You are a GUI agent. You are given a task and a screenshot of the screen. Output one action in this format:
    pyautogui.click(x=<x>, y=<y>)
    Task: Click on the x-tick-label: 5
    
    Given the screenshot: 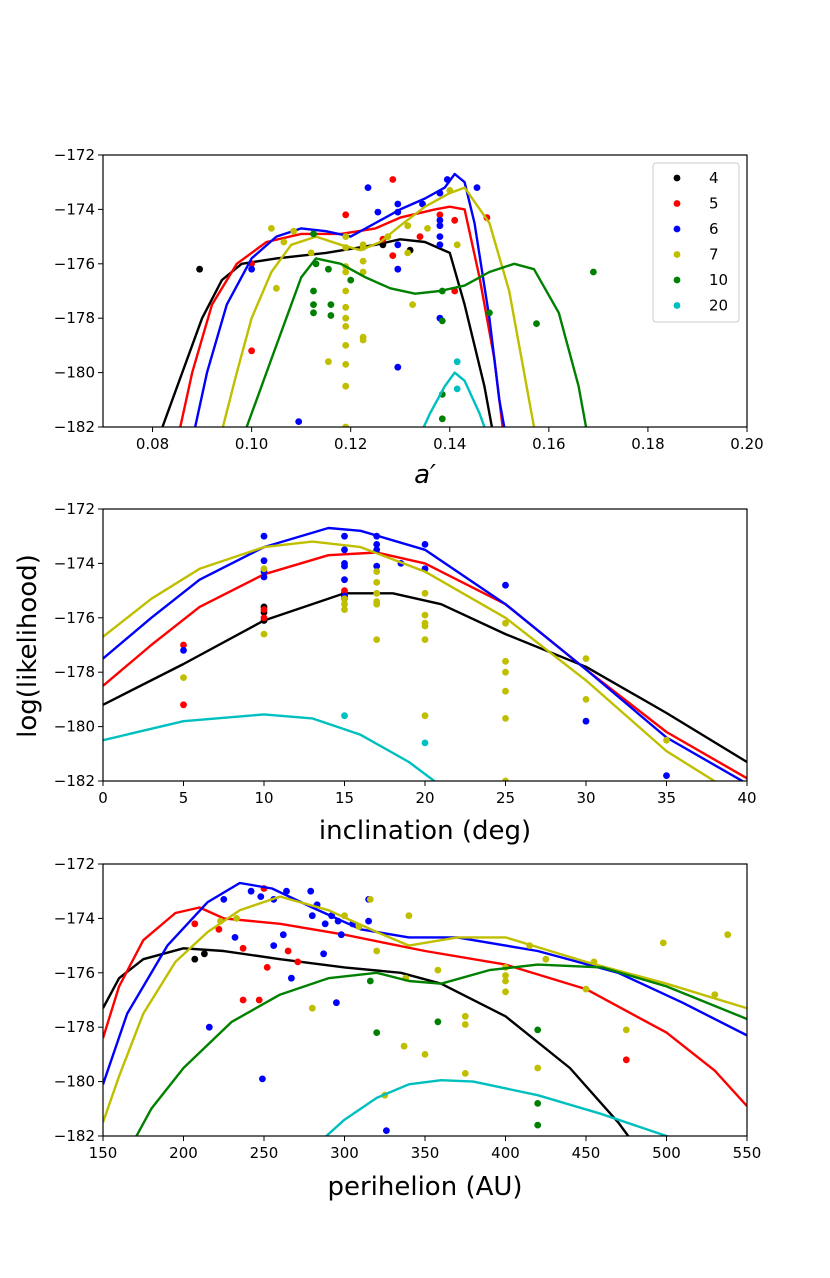 What is the action you would take?
    pyautogui.click(x=184, y=798)
    